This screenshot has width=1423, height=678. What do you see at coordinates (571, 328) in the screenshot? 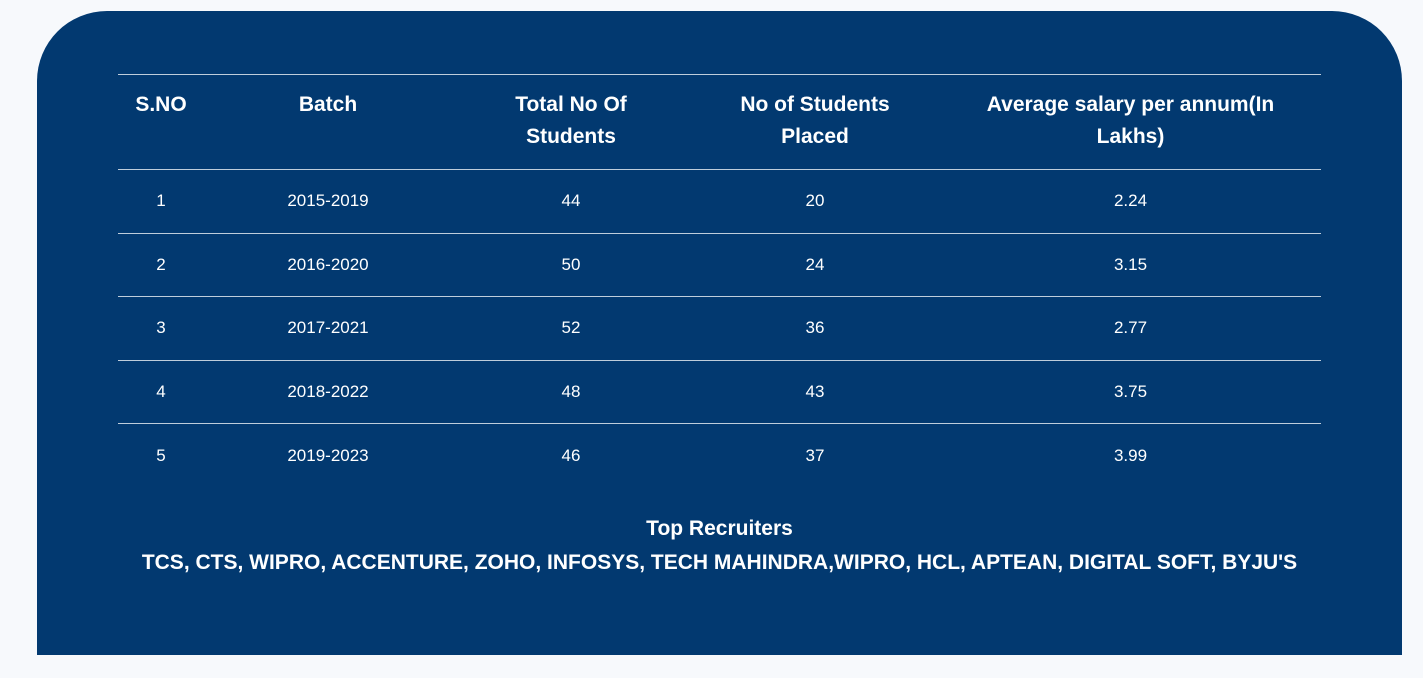
I see `cell-total-students: 52` at bounding box center [571, 328].